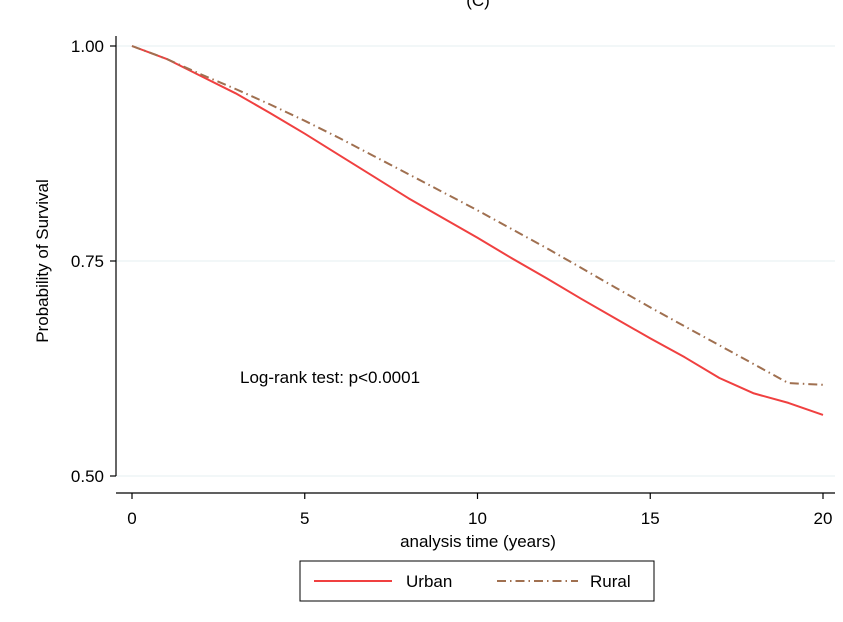 This screenshot has width=843, height=622. What do you see at coordinates (823, 518) in the screenshot?
I see `x-tick-label-4: 20` at bounding box center [823, 518].